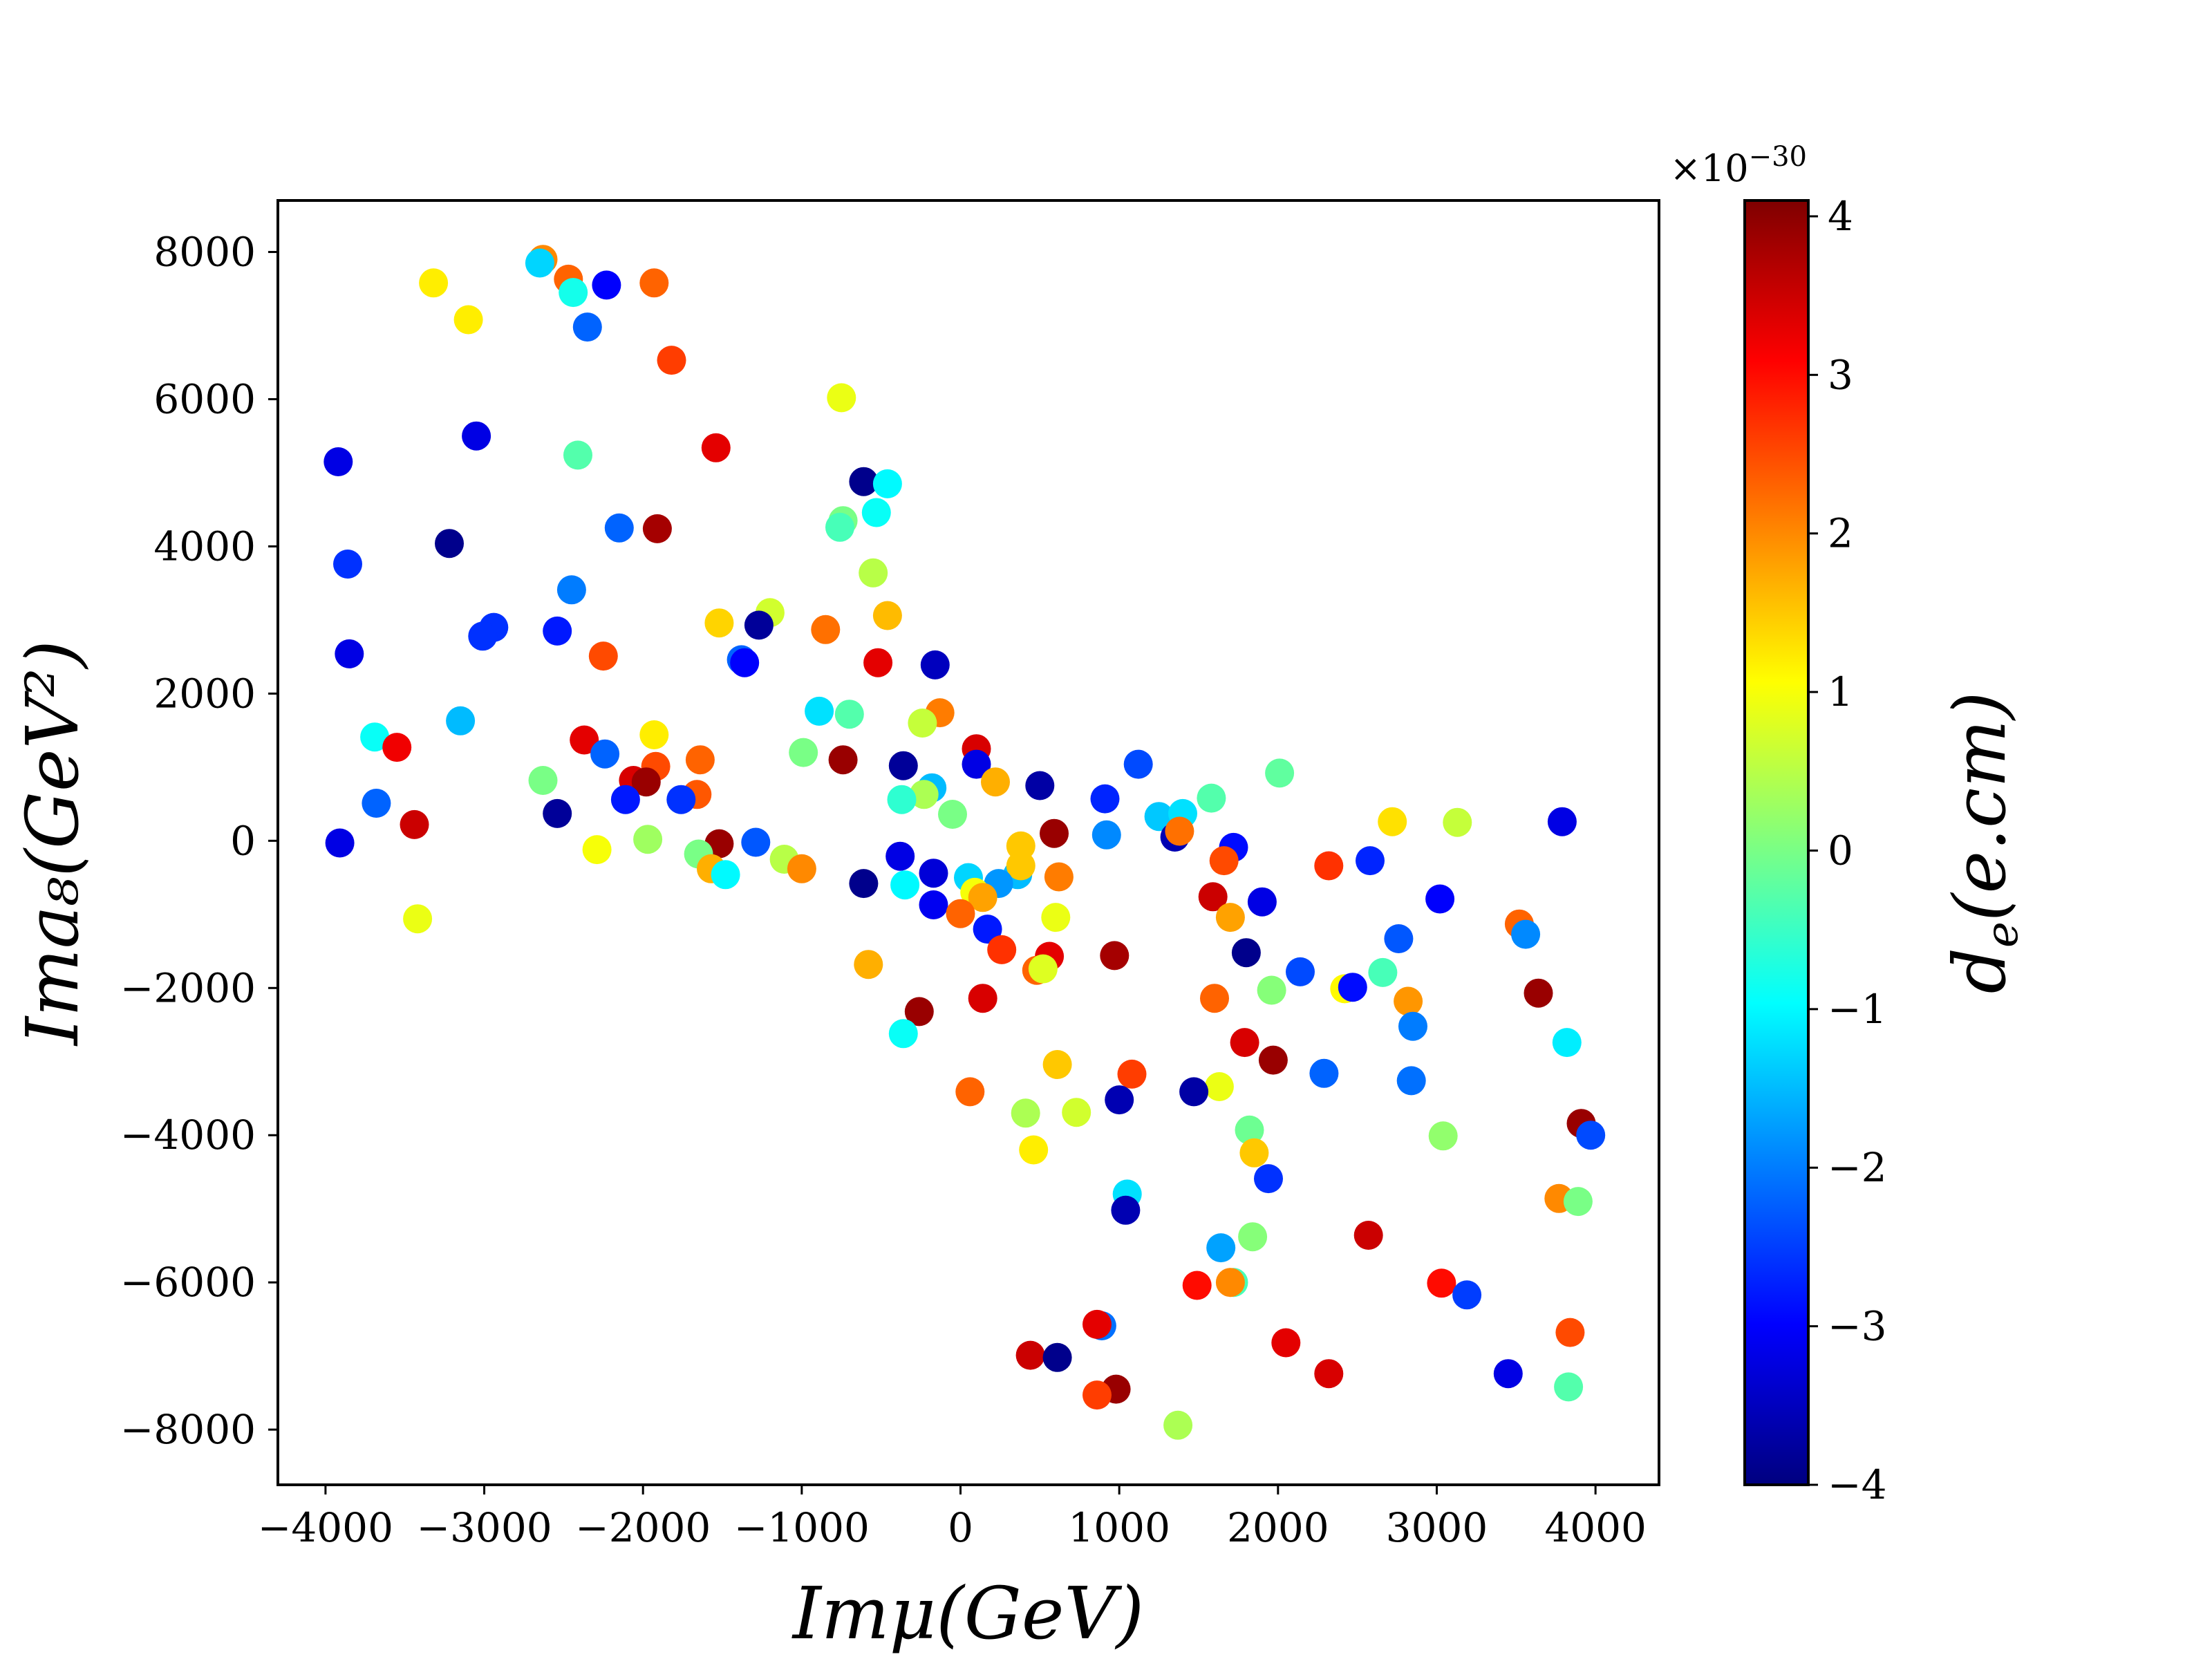 Image resolution: width=2212 pixels, height=1659 pixels. Describe the element at coordinates (1119, 1527) in the screenshot. I see `x-tick-label: 1000` at that location.